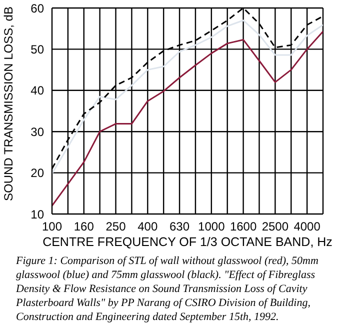  What do you see at coordinates (148, 227) in the screenshot?
I see `x-tick-label: 400` at bounding box center [148, 227].